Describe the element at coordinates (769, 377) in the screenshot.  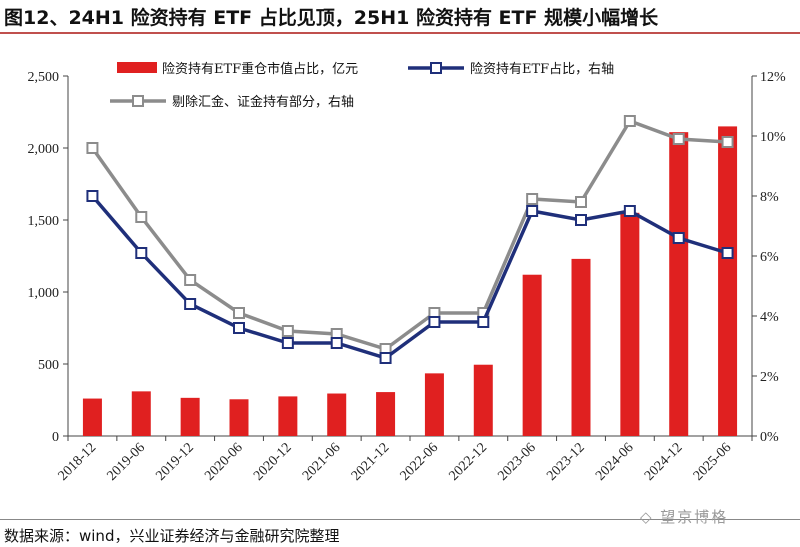
I see `right-tick-label: 2%` at that location.